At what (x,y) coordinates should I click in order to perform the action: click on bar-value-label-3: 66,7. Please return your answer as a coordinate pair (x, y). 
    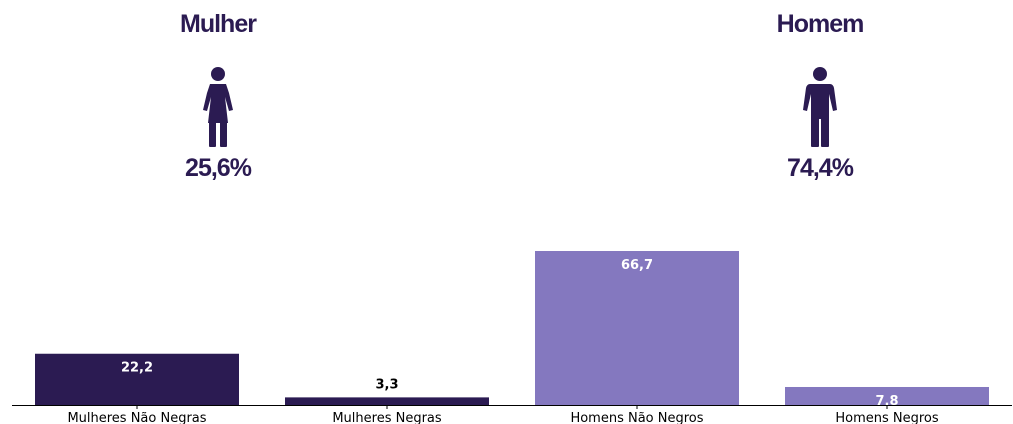
    Looking at the image, I should click on (637, 265).